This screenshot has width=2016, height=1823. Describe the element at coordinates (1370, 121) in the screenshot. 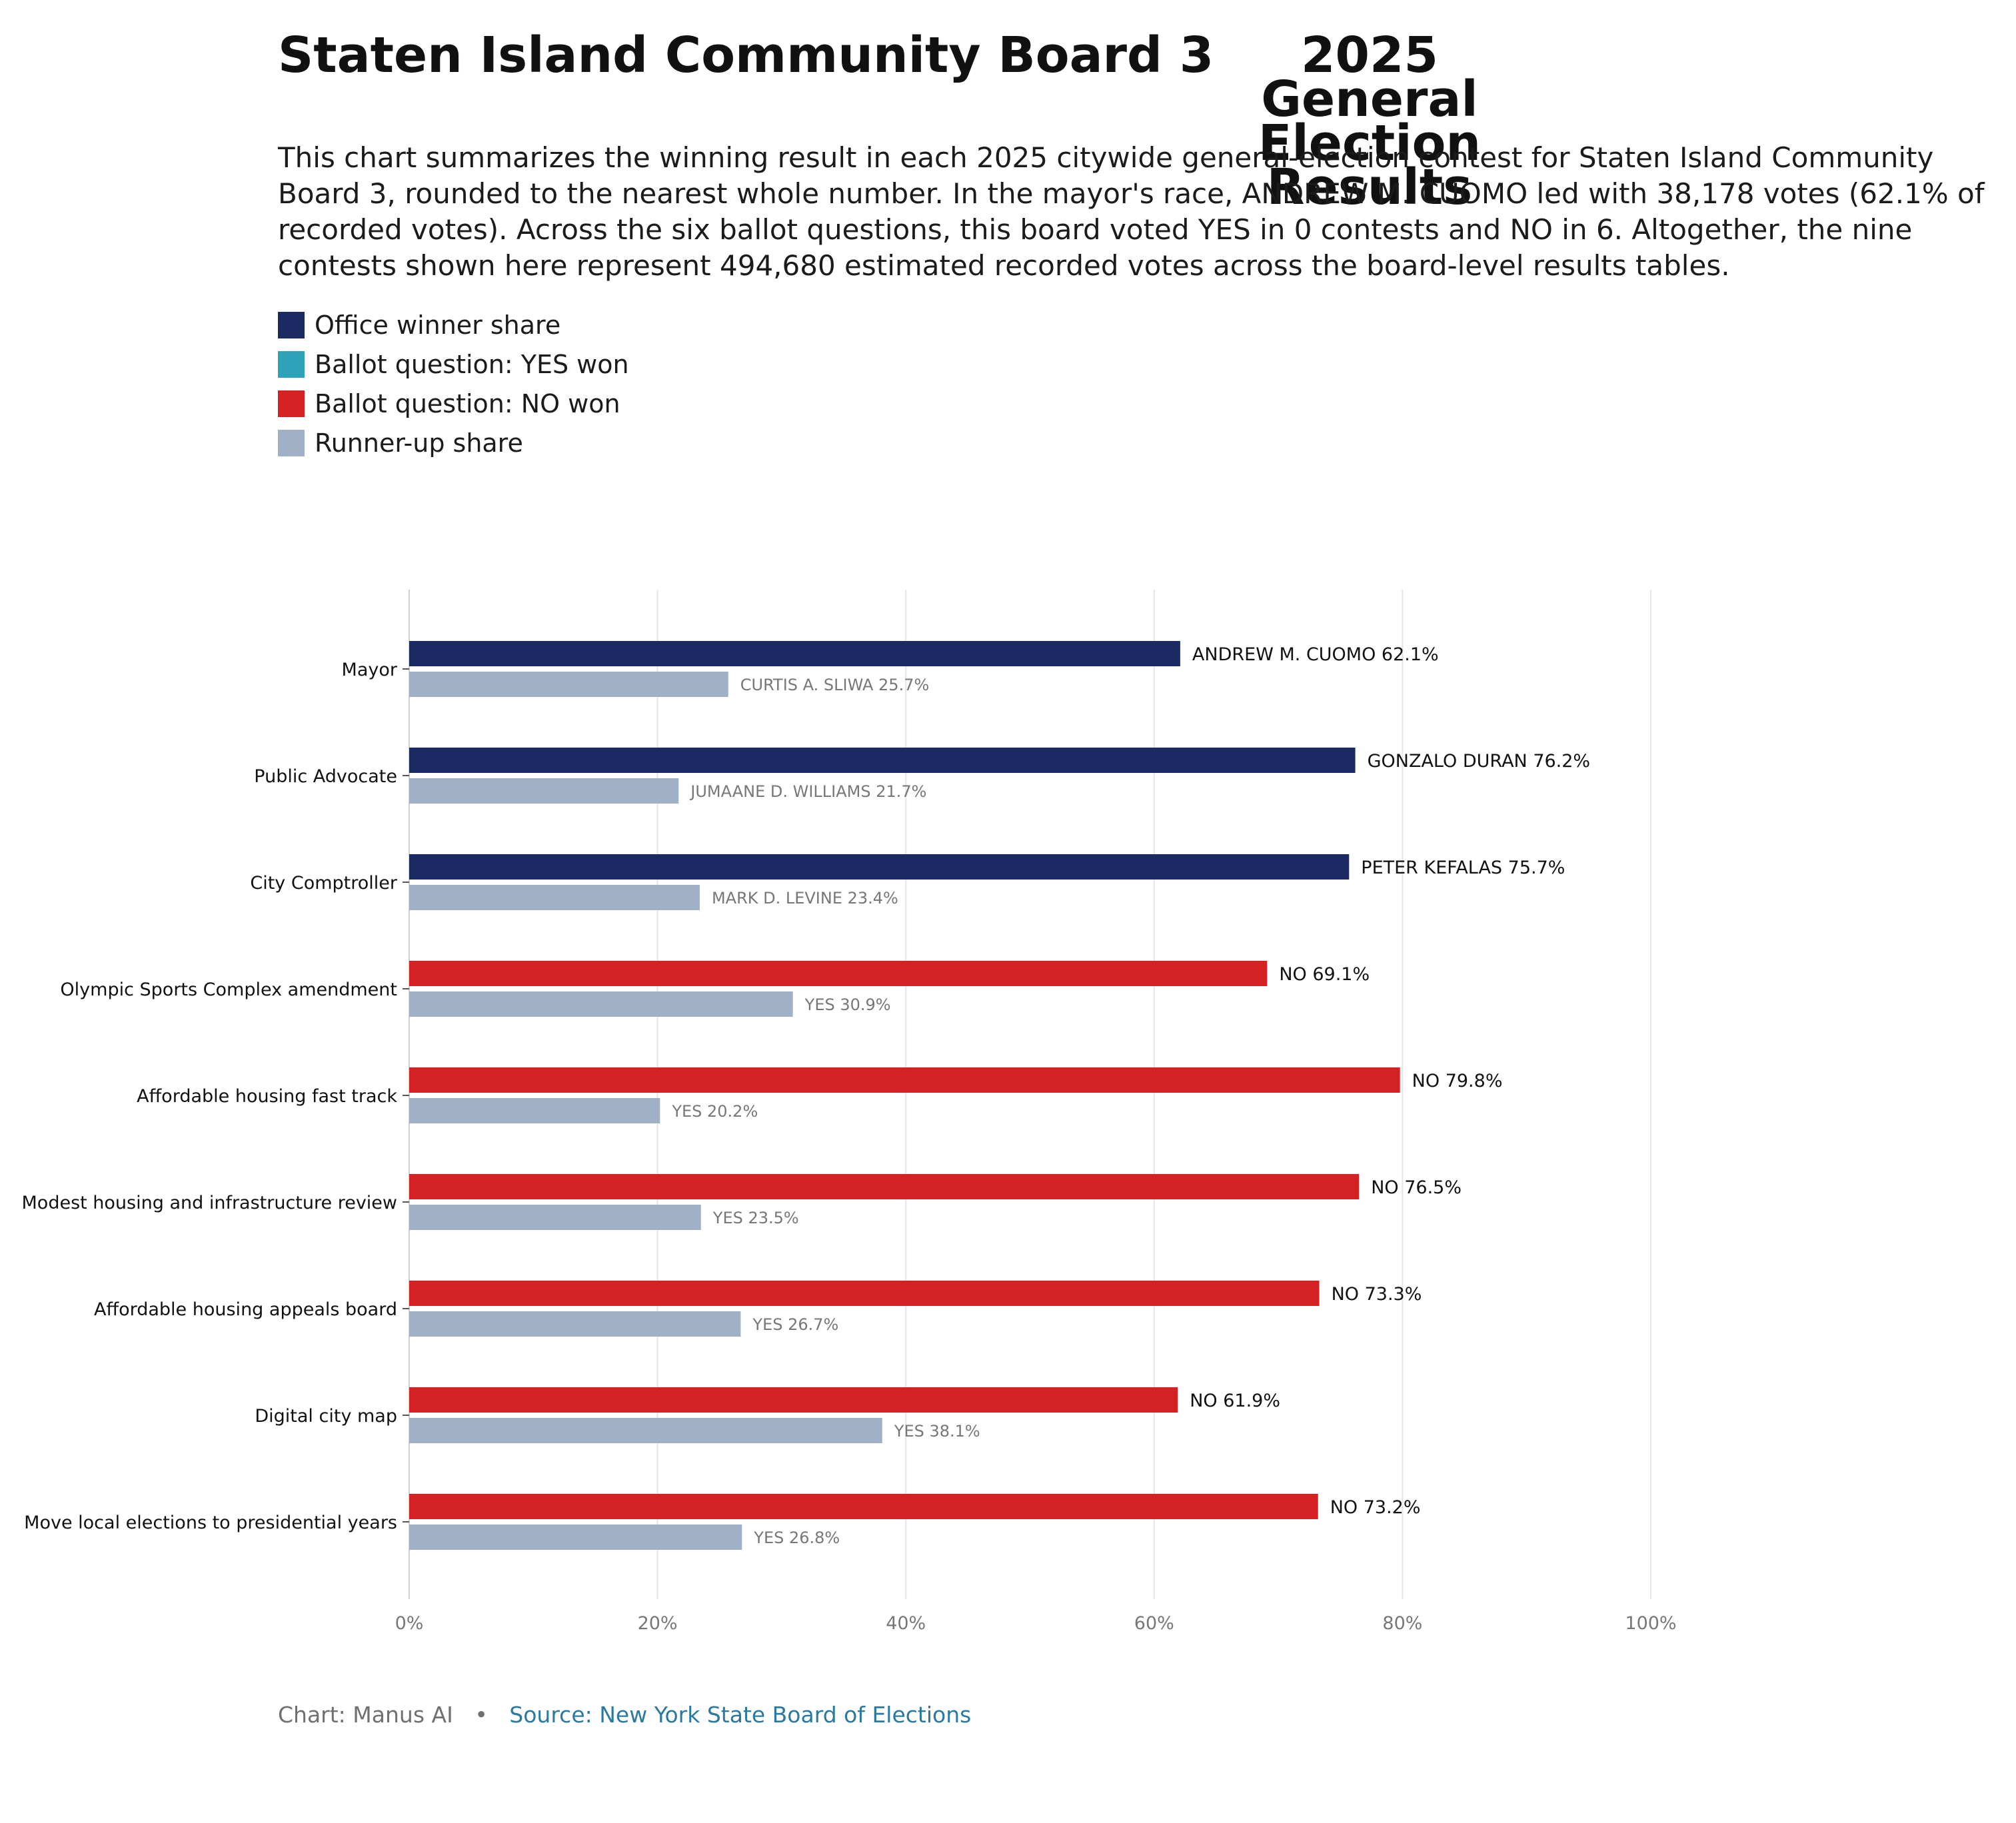

I see `chart-title-right: 2025 General Election Results` at that location.